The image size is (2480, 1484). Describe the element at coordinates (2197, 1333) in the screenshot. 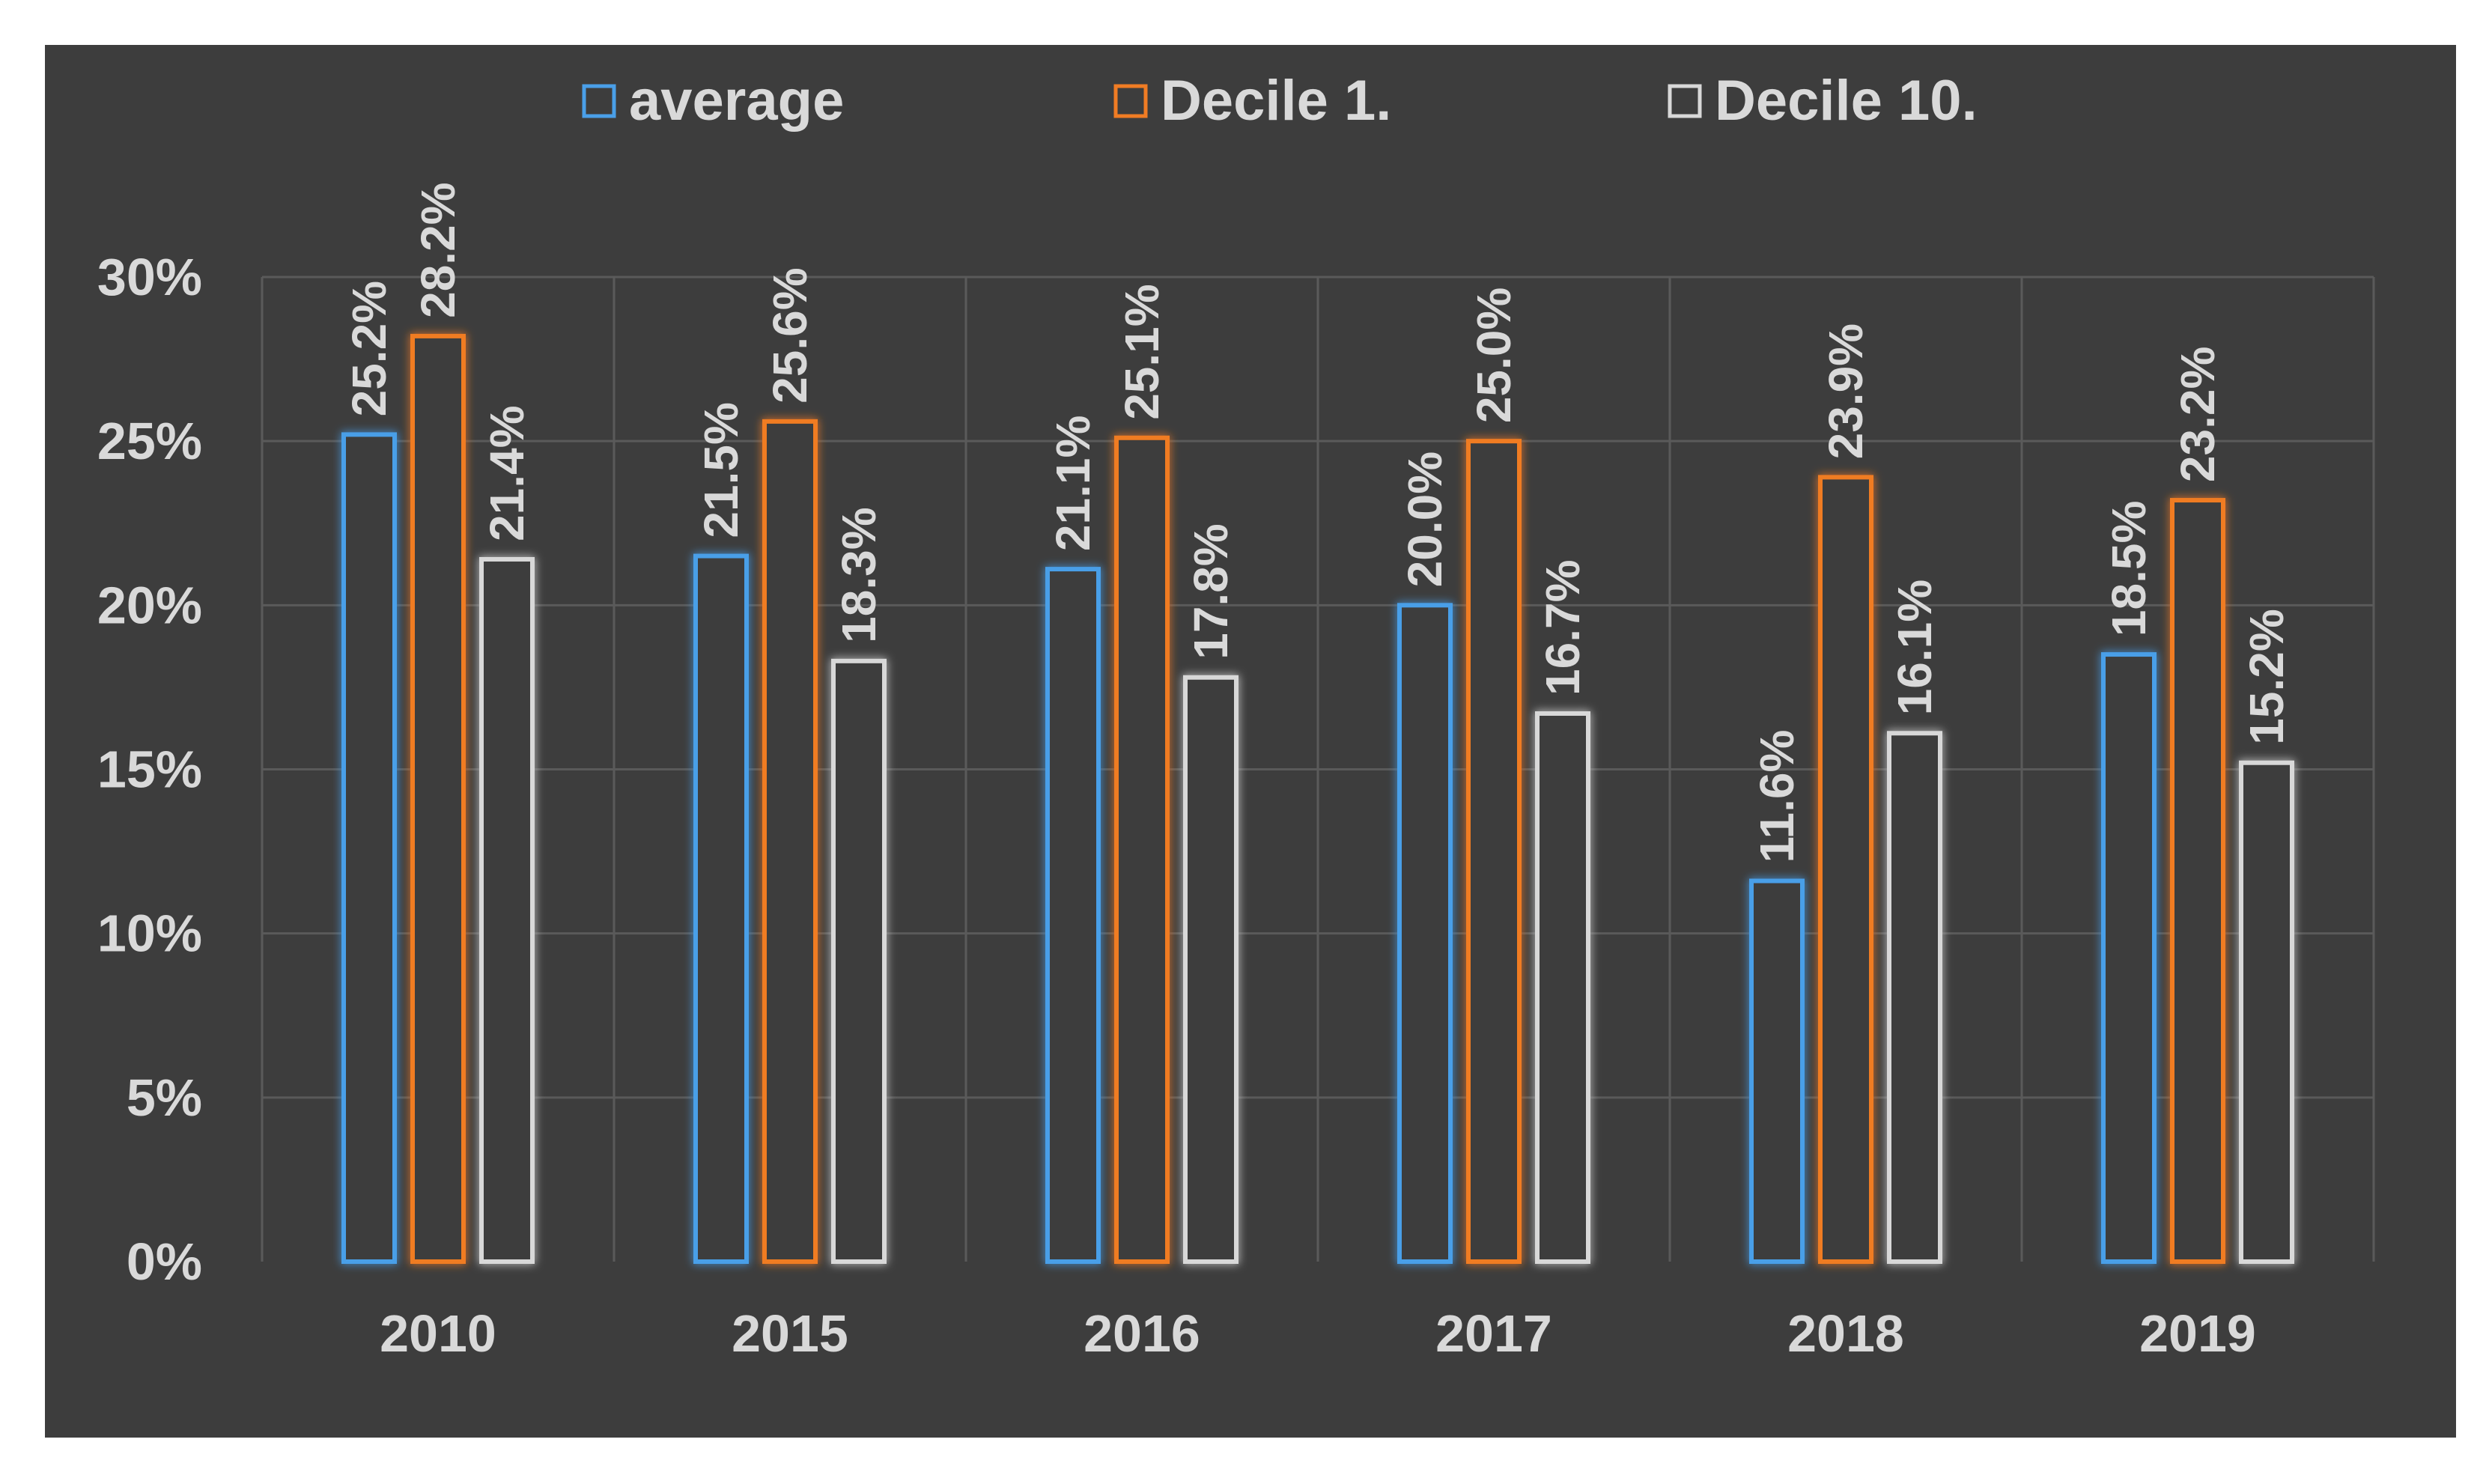

I see `x-tick-label: 2019` at that location.